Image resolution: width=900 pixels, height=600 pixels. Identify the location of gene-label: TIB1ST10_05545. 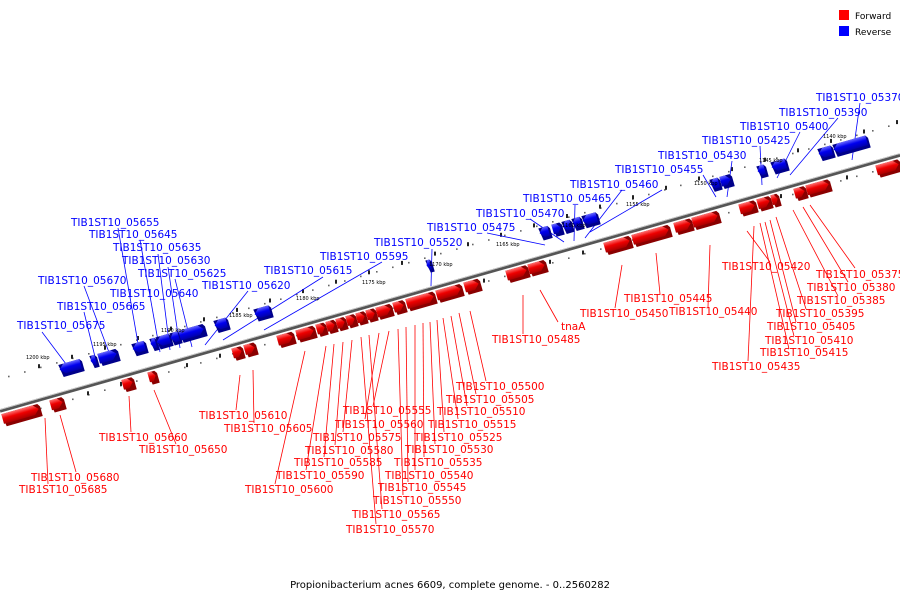
(422, 488).